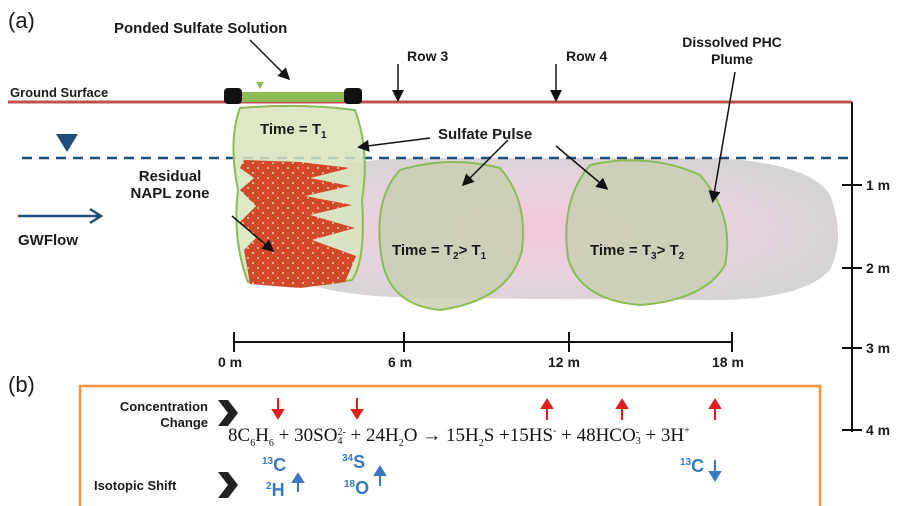 This screenshot has height=506, width=906. Describe the element at coordinates (59, 92) in the screenshot. I see `ground-surface-label: Ground Surface` at that location.